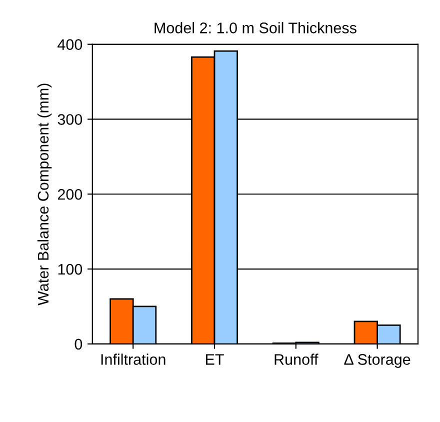 This screenshot has height=422, width=440. Describe the element at coordinates (215, 359) in the screenshot. I see `x-tick-label: ET` at that location.